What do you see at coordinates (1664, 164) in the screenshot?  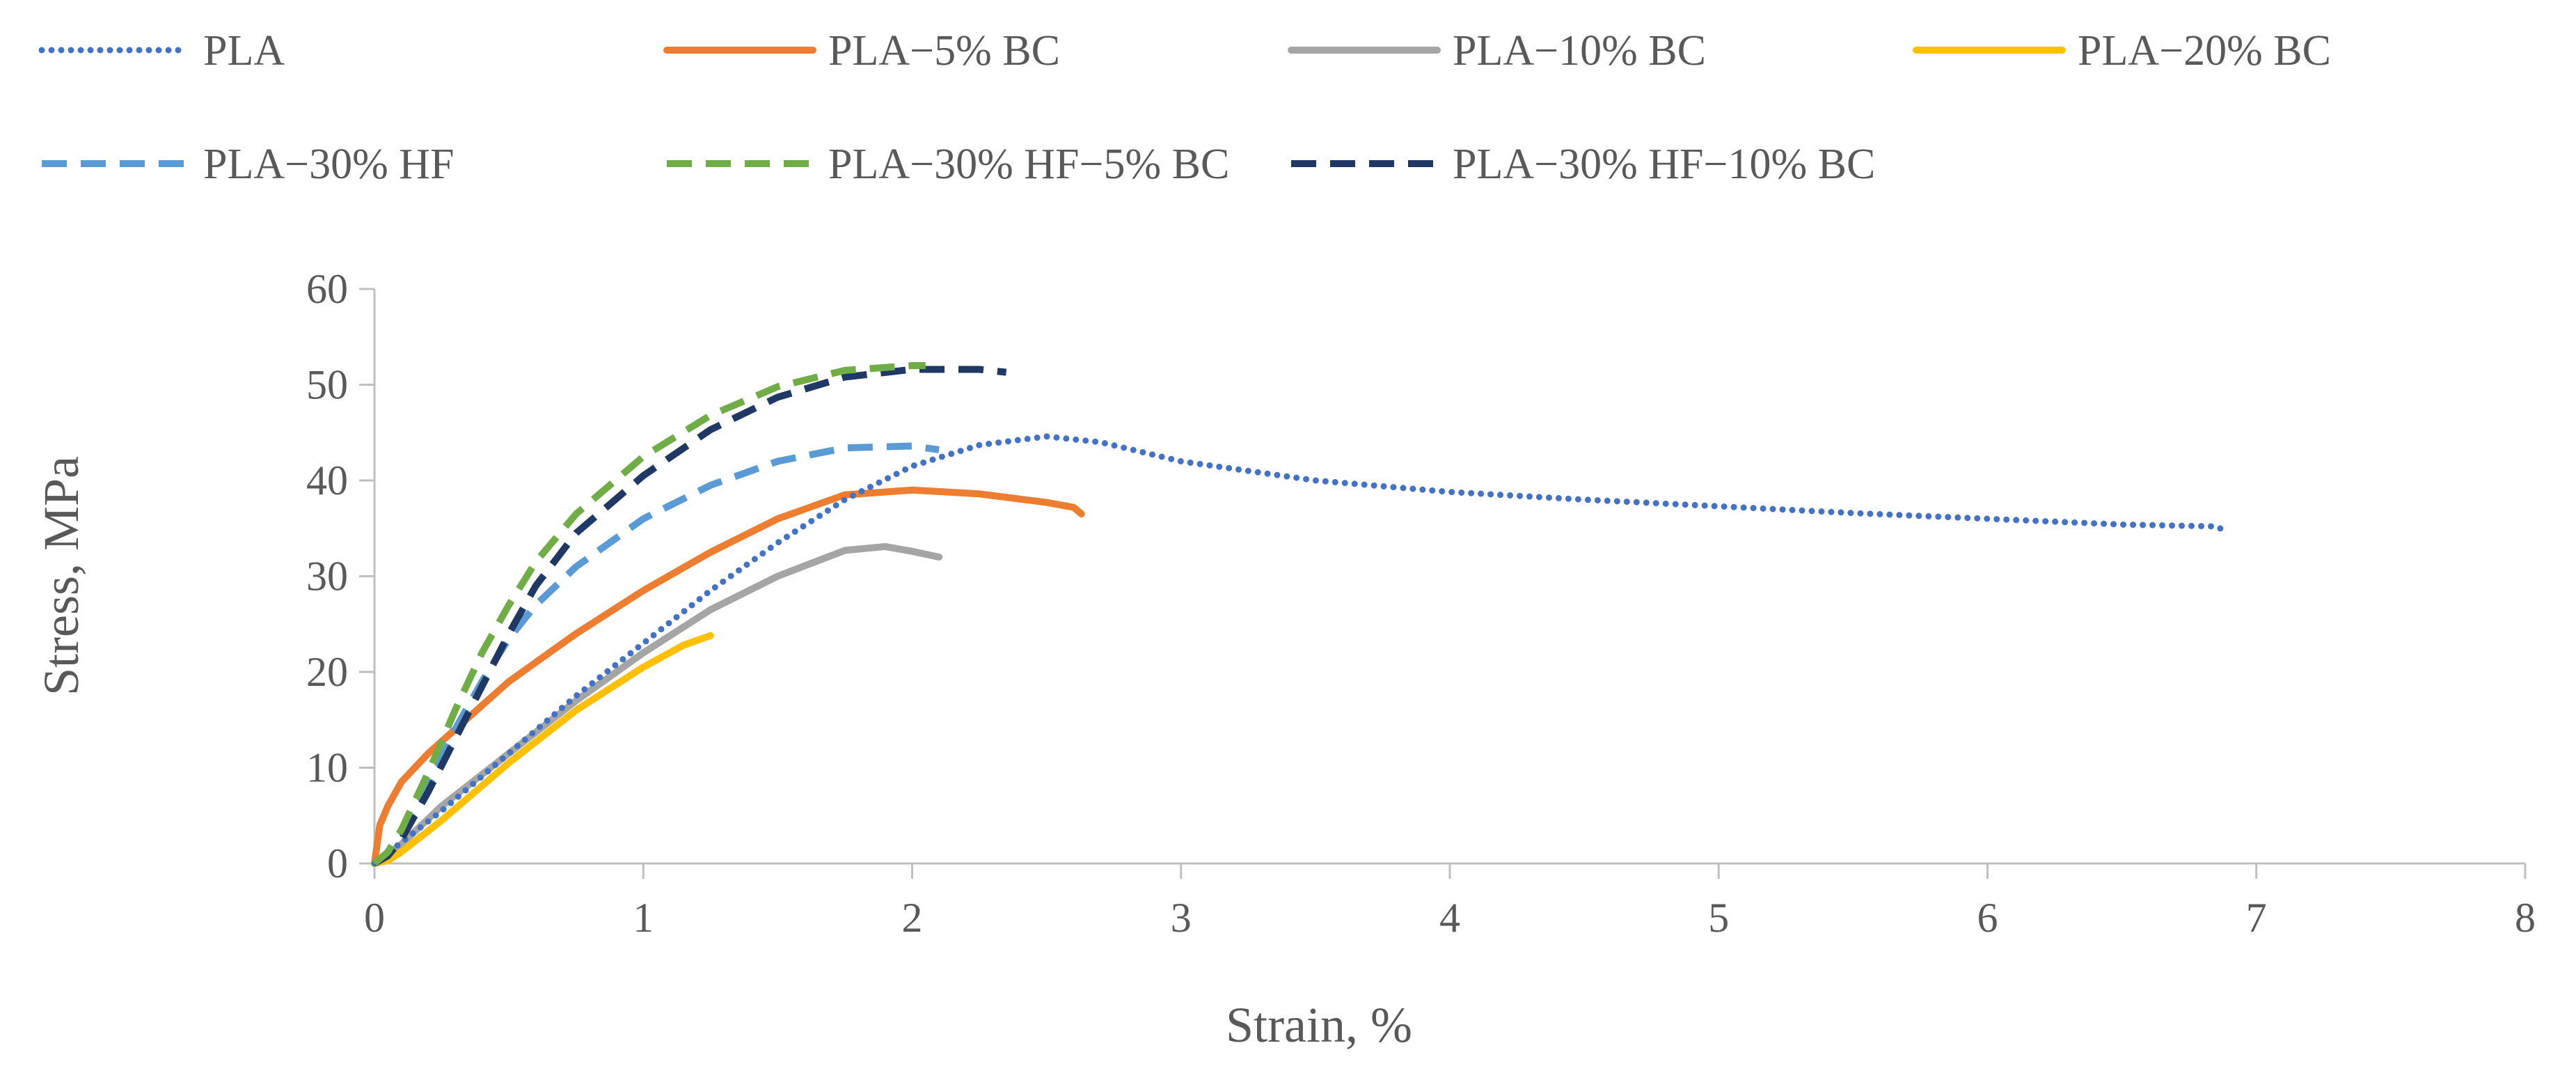 I see `legend-label: PLA−30% HF−10% BC` at bounding box center [1664, 164].